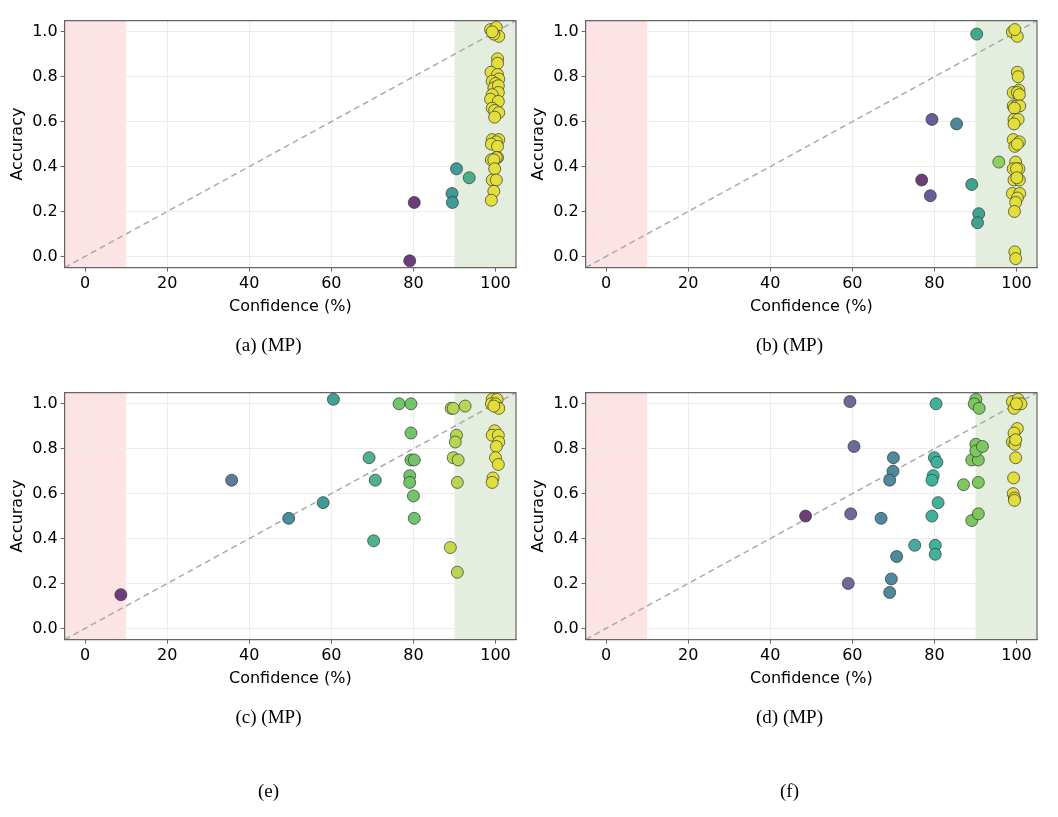 The height and width of the screenshot is (817, 1058). What do you see at coordinates (268, 791) in the screenshot?
I see `text: (e)` at bounding box center [268, 791].